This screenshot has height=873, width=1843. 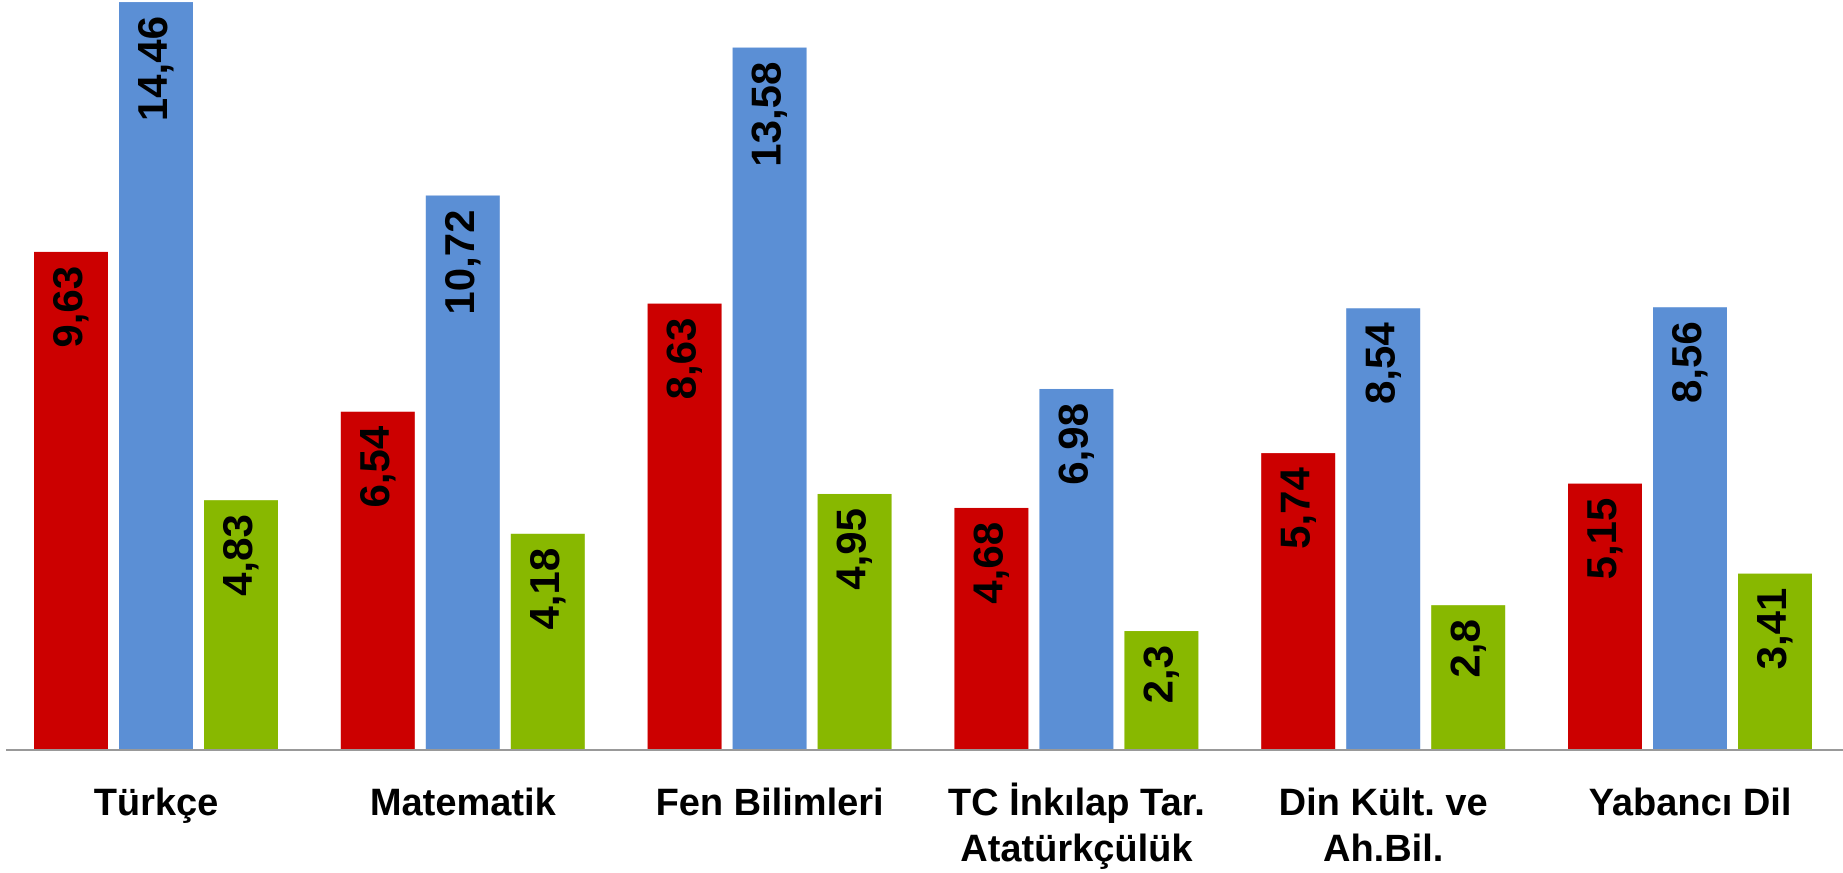 What do you see at coordinates (1157, 674) in the screenshot?
I see `value-label: 2,3` at bounding box center [1157, 674].